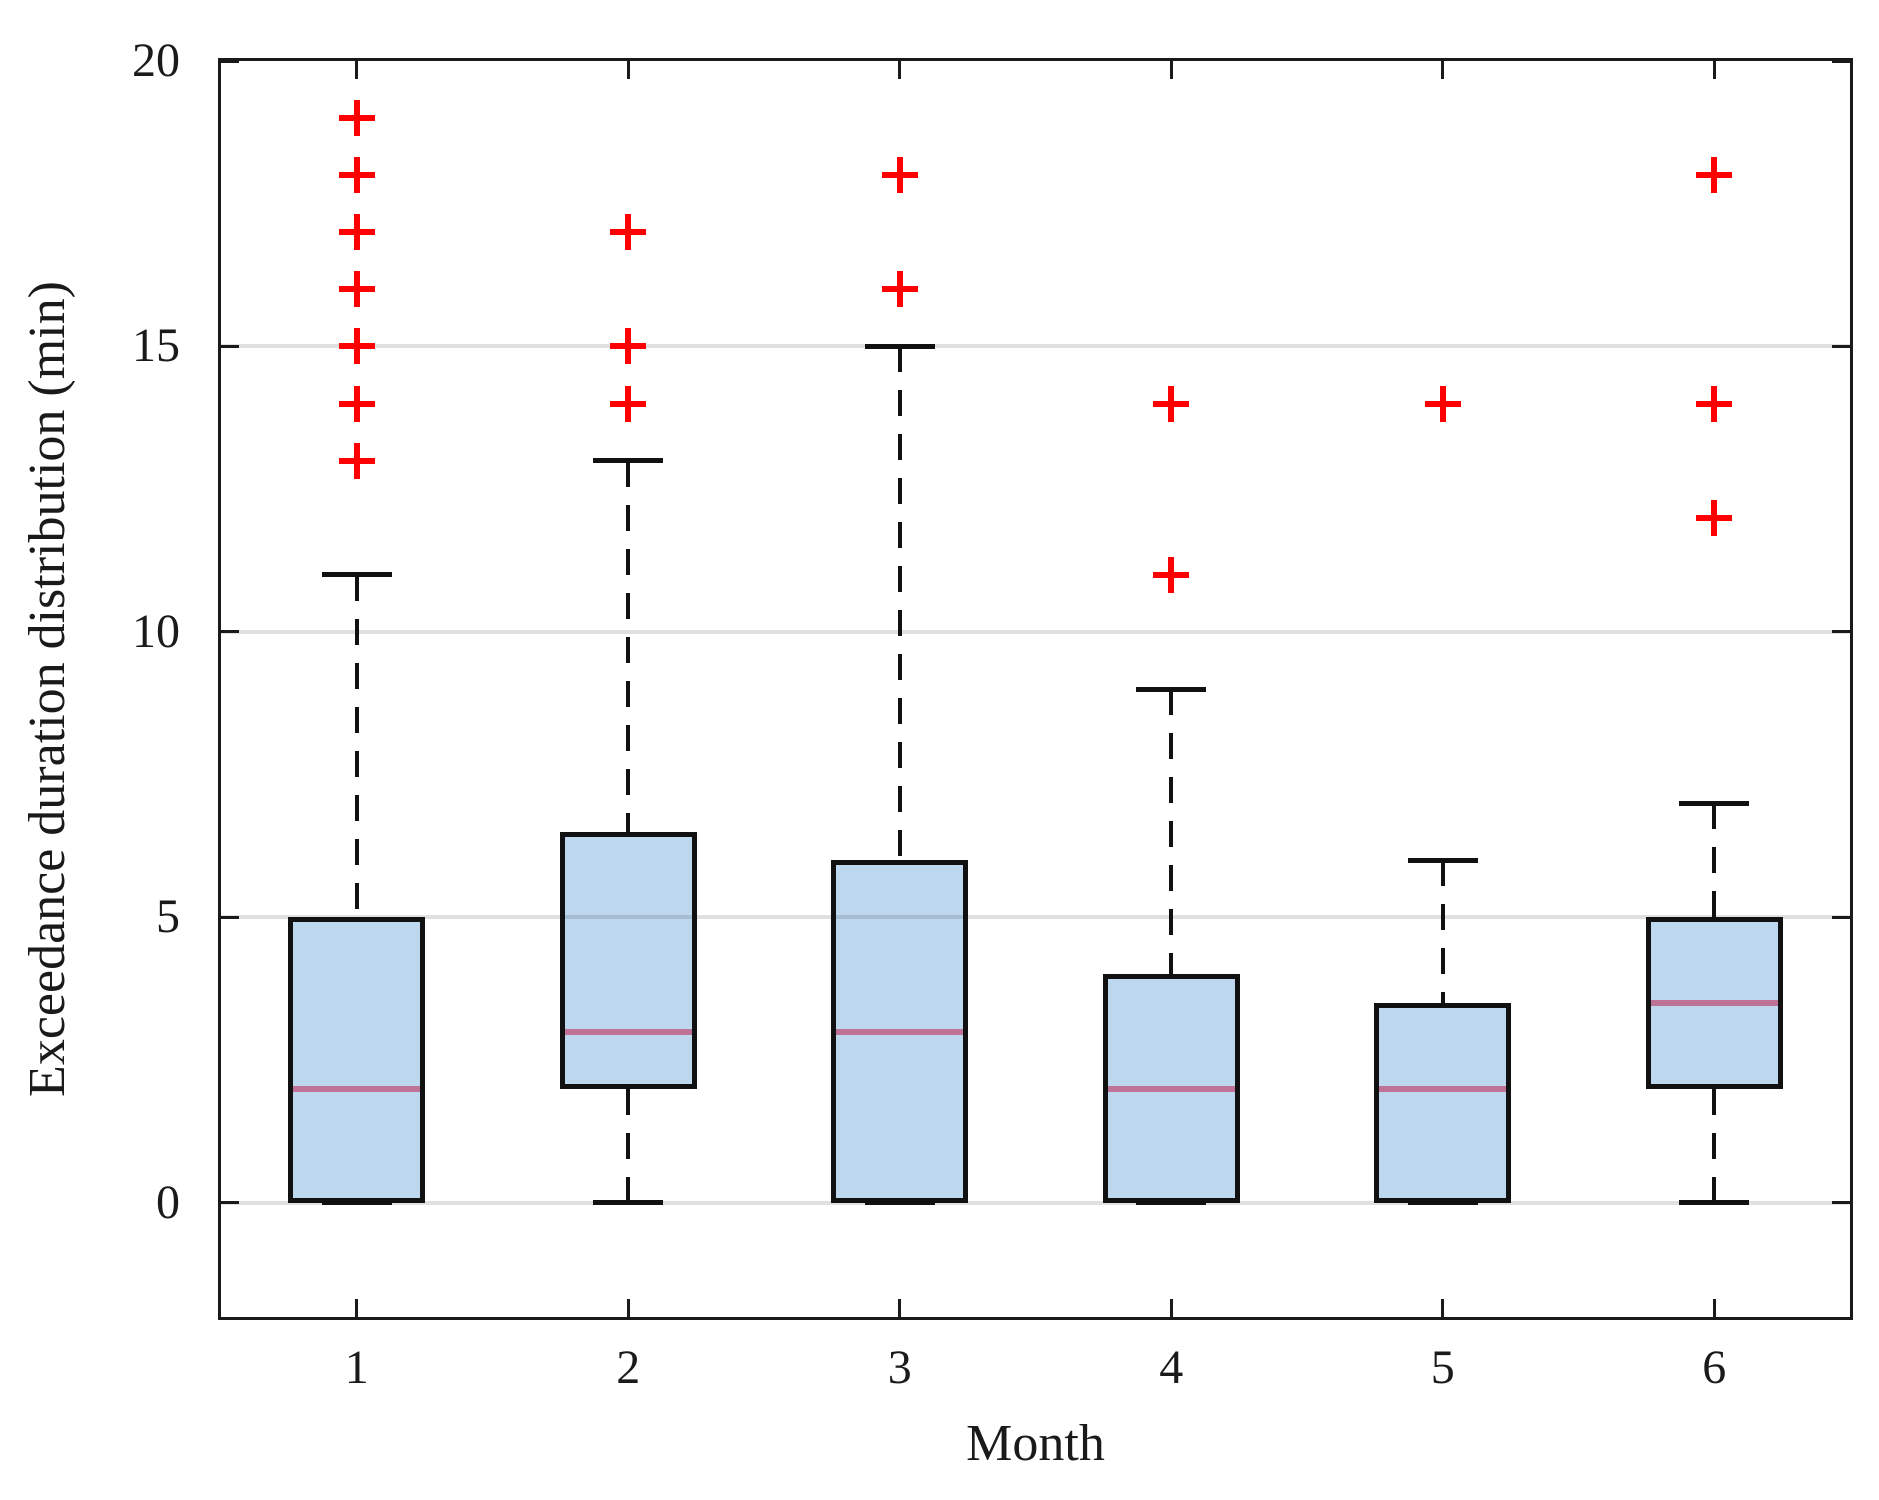 This screenshot has height=1500, width=1879. I want to click on y-tick-label: 0, so click(168, 1202).